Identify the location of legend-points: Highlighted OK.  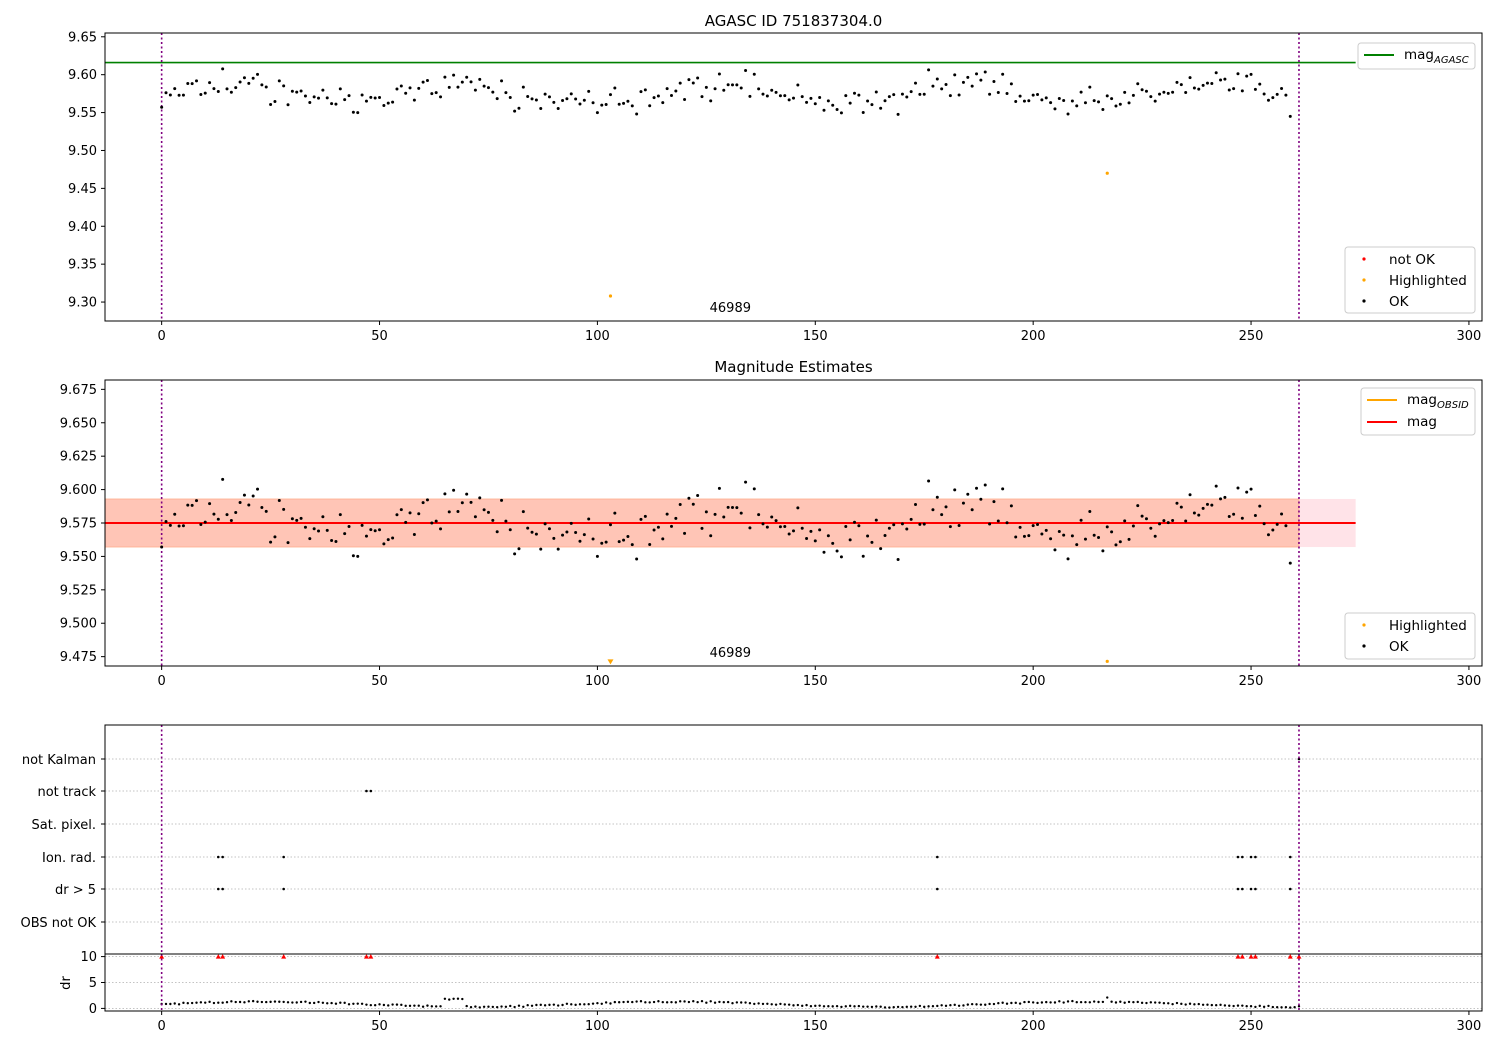
(1410, 636).